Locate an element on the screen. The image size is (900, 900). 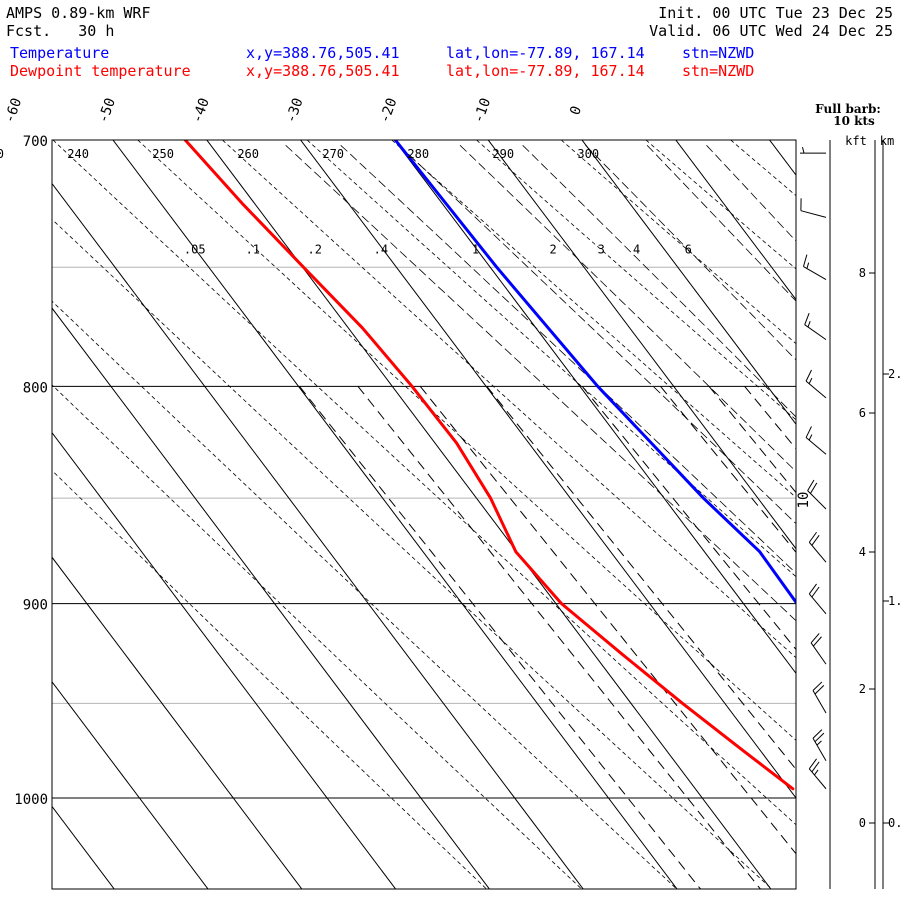
mixing-ratio-label-3: .4 is located at coordinates (381, 249).